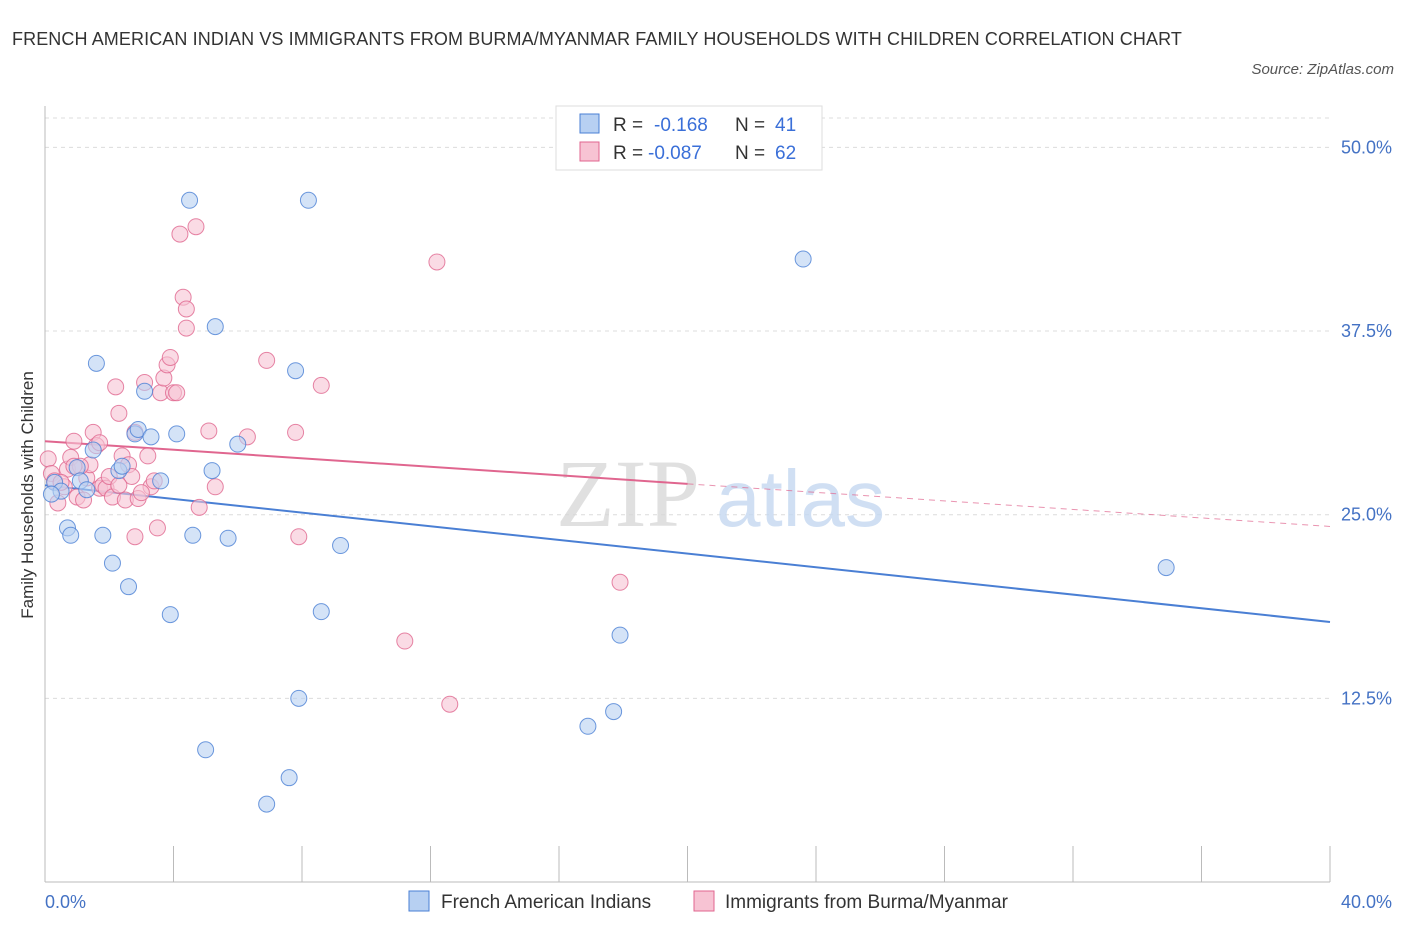  I want to click on x-tick-label-0: 0.0%, so click(65, 902).